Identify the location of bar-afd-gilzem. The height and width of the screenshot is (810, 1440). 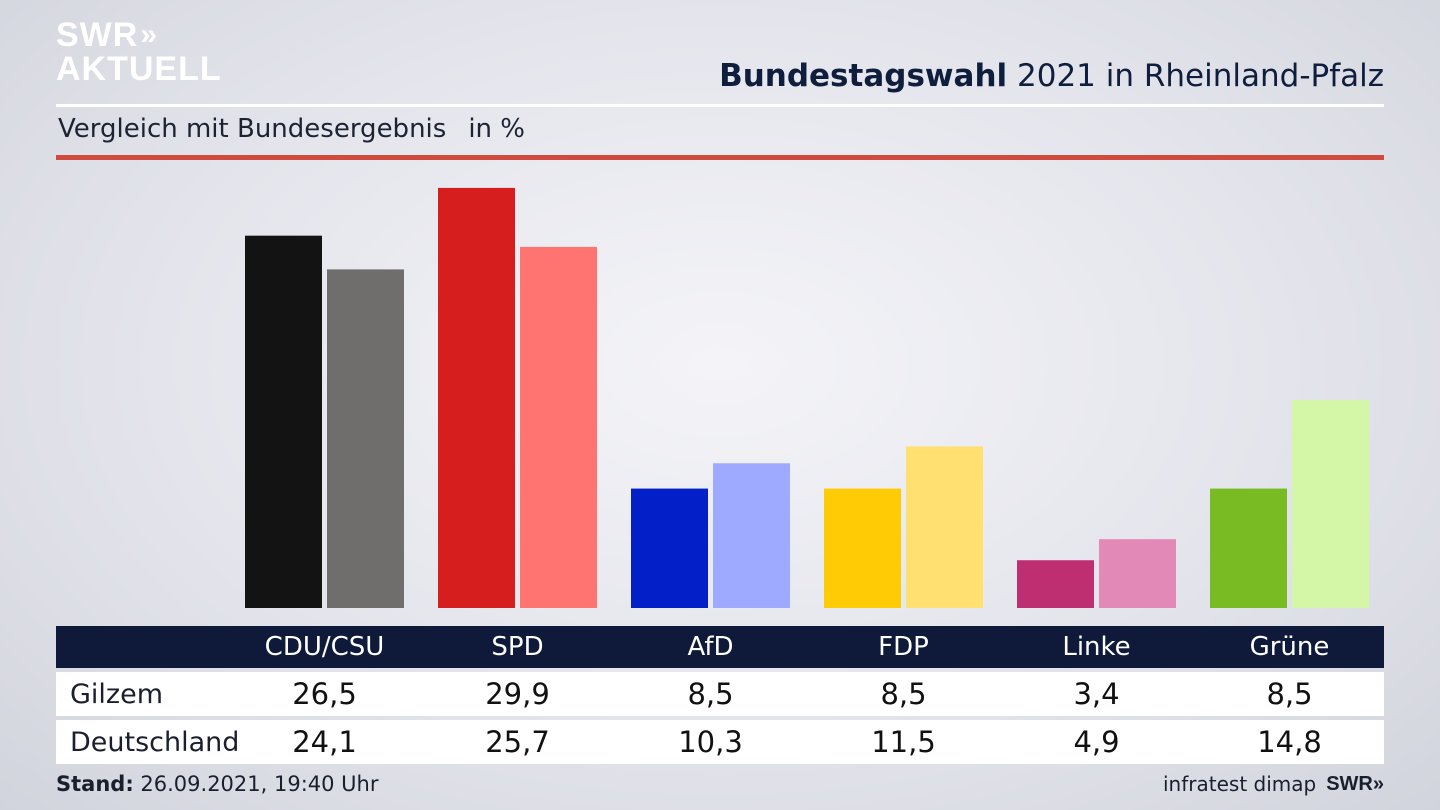
(669, 548).